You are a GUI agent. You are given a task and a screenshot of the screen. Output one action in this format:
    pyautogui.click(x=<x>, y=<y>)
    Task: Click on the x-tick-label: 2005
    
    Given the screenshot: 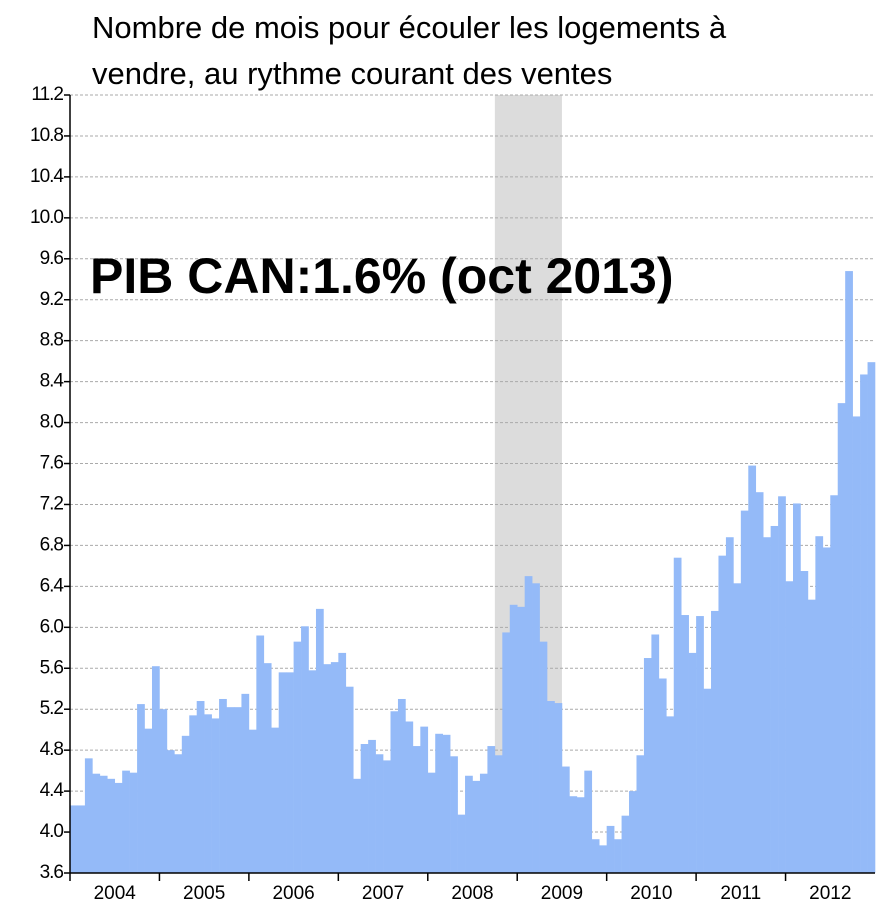 What is the action you would take?
    pyautogui.click(x=204, y=893)
    